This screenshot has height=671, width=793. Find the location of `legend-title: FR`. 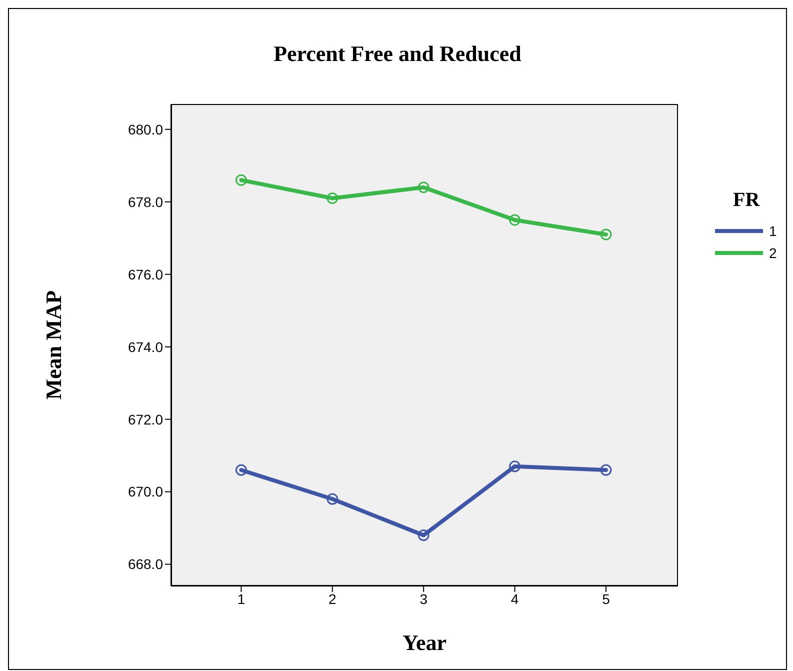

legend-title: FR is located at coordinates (747, 200).